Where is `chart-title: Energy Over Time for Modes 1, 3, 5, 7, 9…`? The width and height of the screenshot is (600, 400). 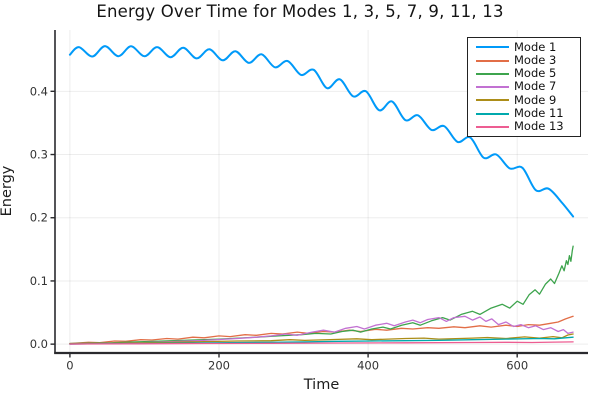
chart-title: Energy Over Time for Modes 1, 3, 5, 7, 9… is located at coordinates (300, 11).